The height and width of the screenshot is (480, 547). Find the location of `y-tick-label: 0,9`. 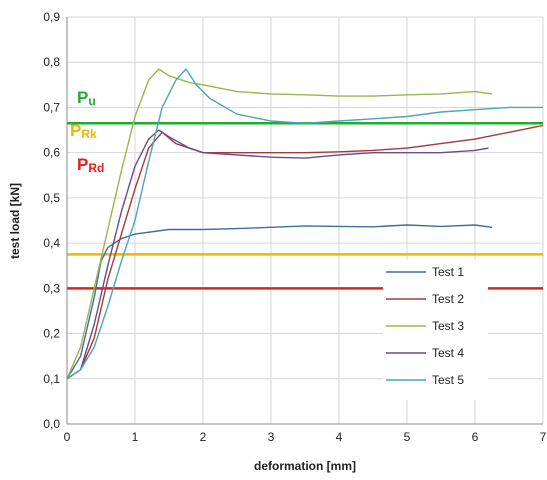

y-tick-label: 0,9 is located at coordinates (51, 17).